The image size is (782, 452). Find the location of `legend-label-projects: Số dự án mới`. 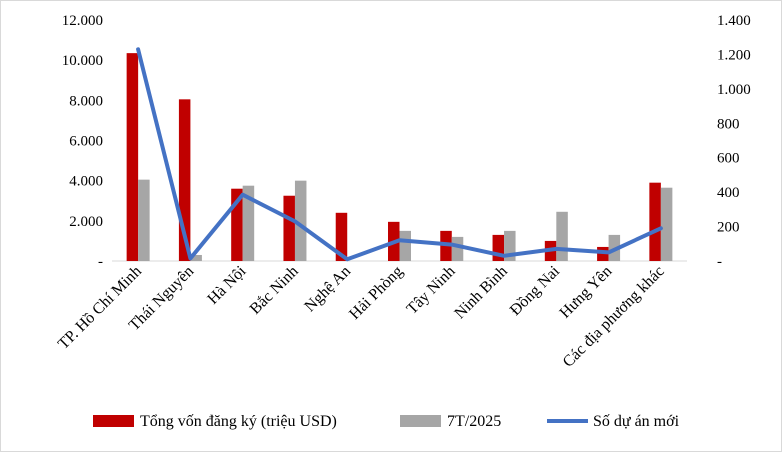

legend-label-projects: Số dự án mới is located at coordinates (636, 421).